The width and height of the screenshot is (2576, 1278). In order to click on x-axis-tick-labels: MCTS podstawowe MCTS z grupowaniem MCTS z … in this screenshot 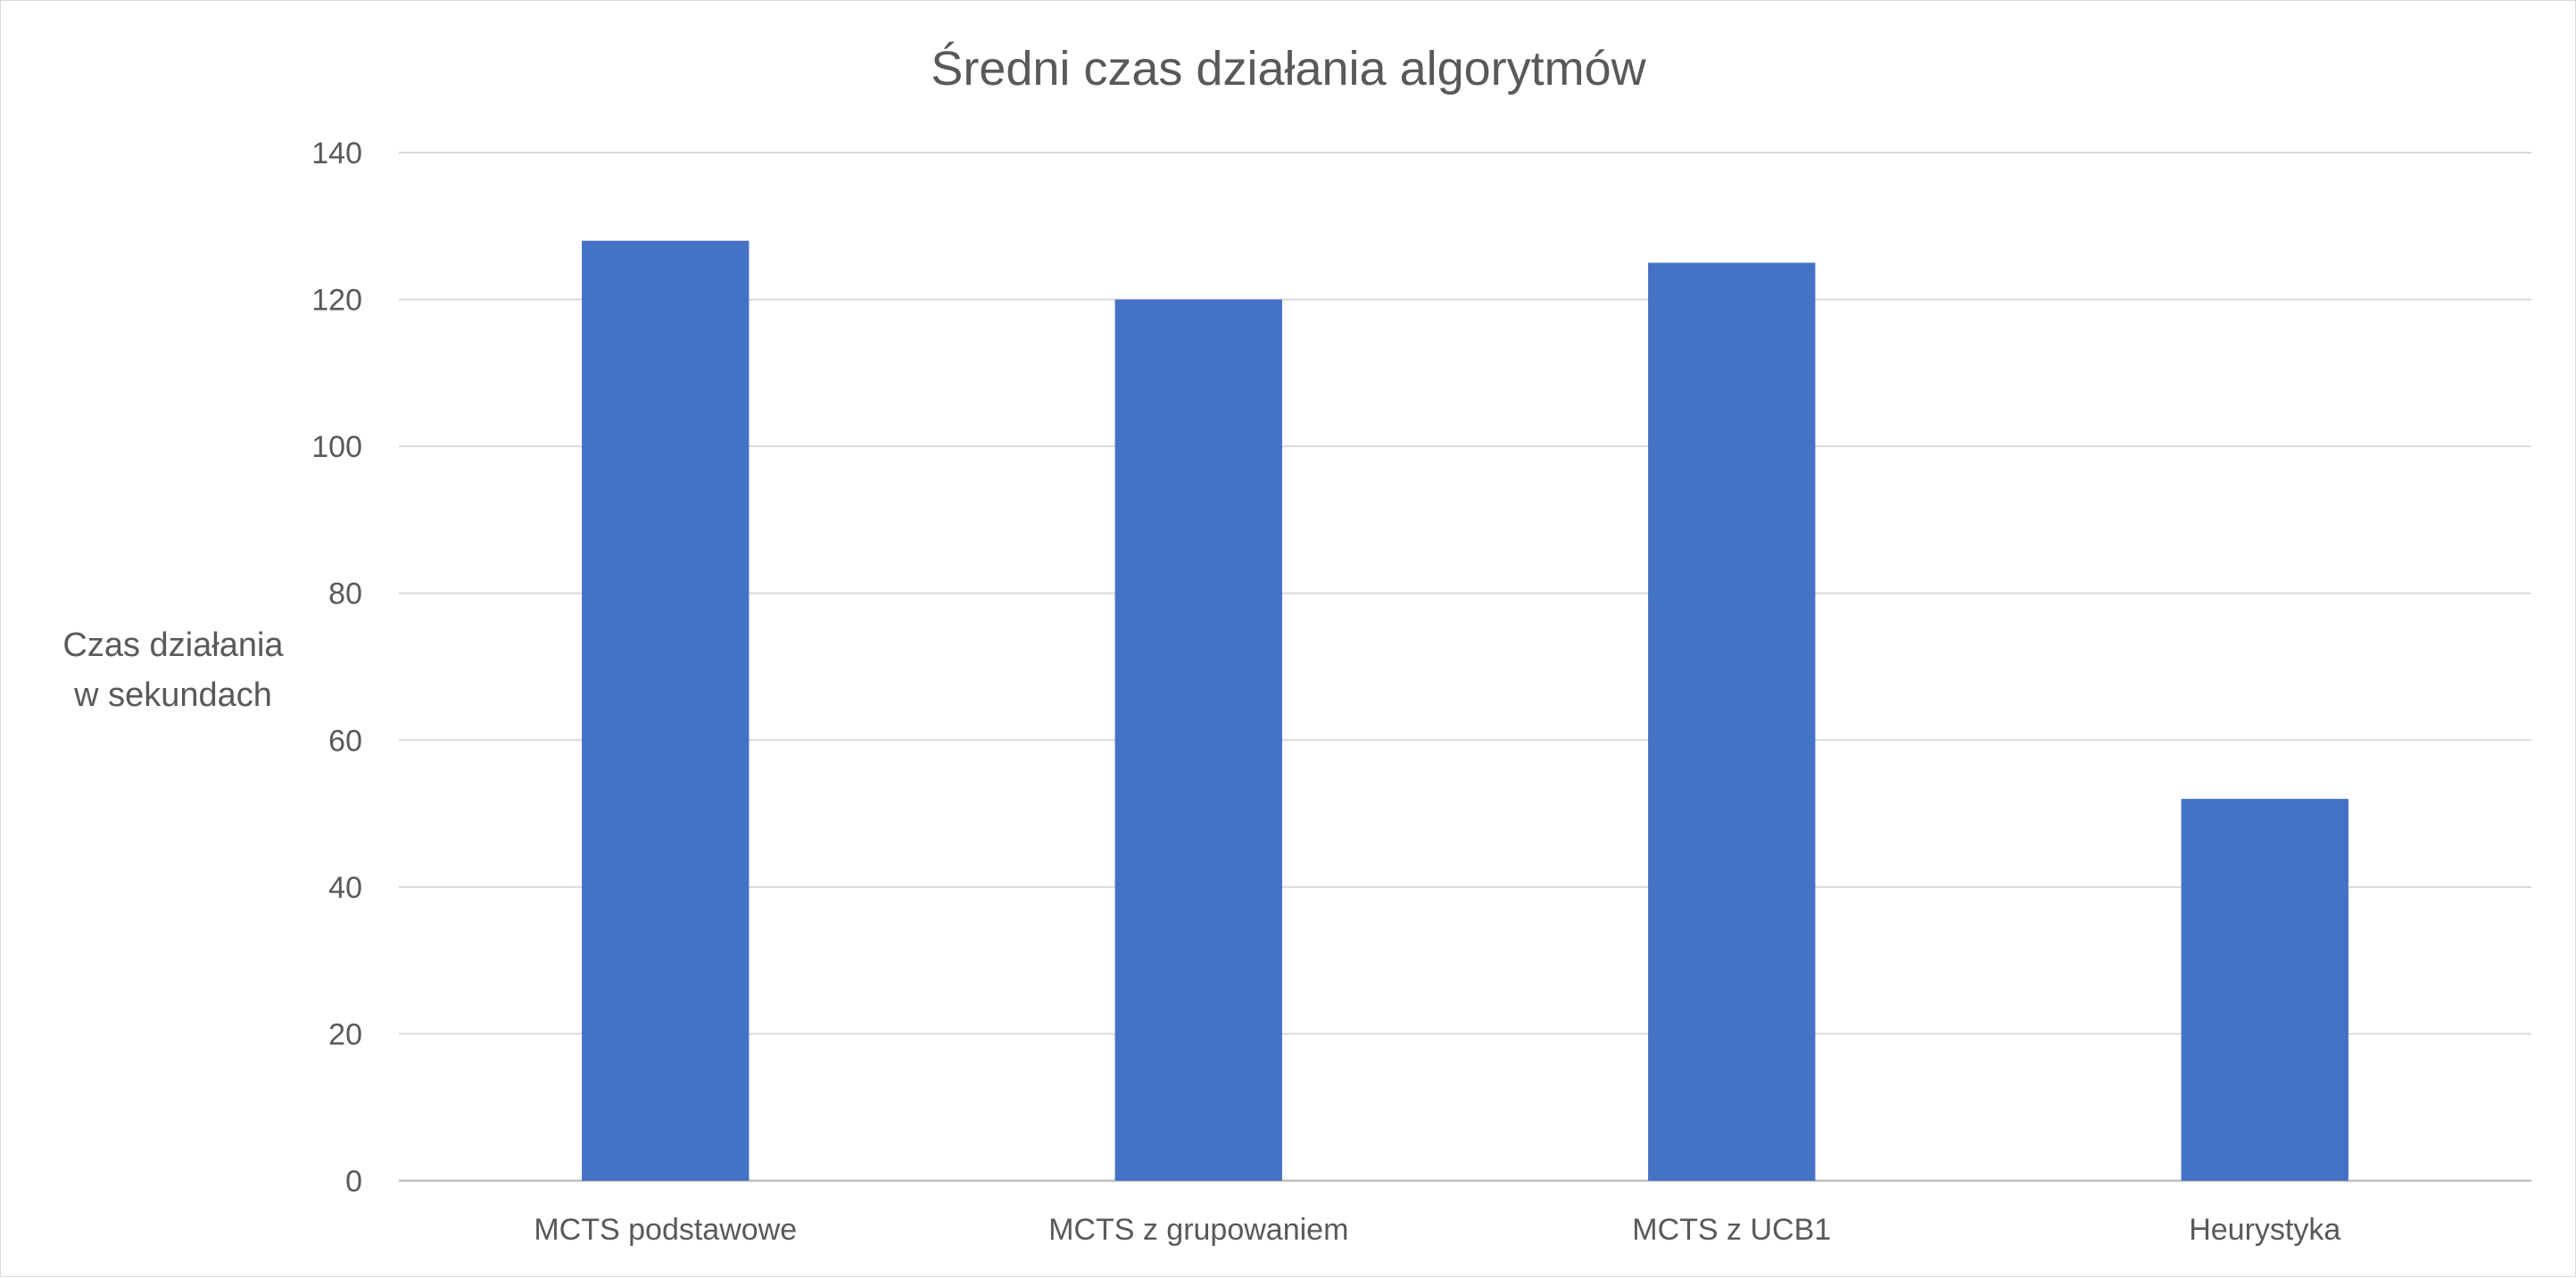, I will do `click(1437, 1230)`.